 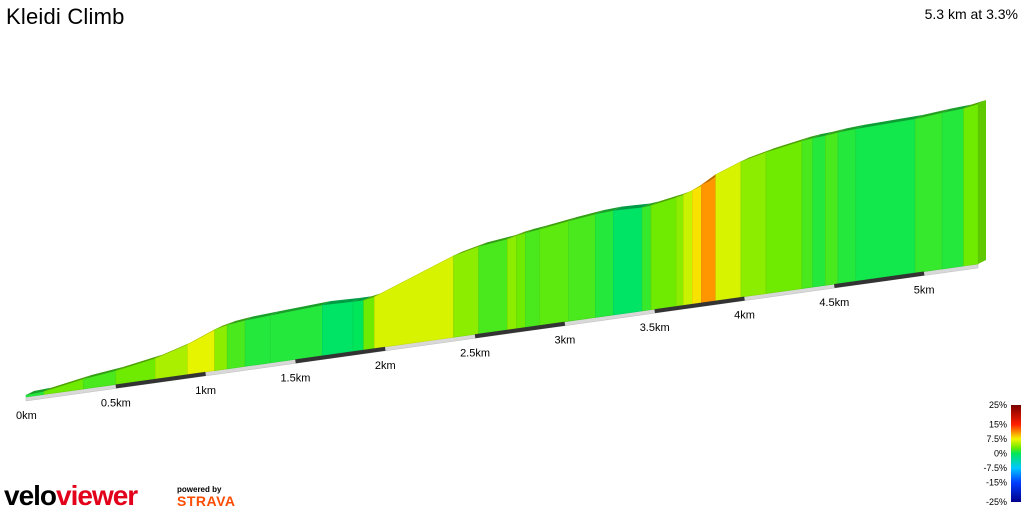 I want to click on gradient-scale-bar, so click(x=1016, y=453).